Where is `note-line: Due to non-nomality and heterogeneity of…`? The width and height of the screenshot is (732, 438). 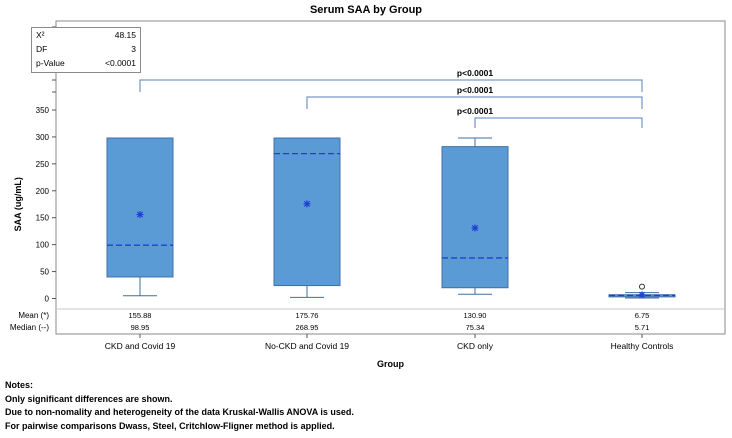
note-line: Due to non-nomality and heterogeneity of… is located at coordinates (179, 412).